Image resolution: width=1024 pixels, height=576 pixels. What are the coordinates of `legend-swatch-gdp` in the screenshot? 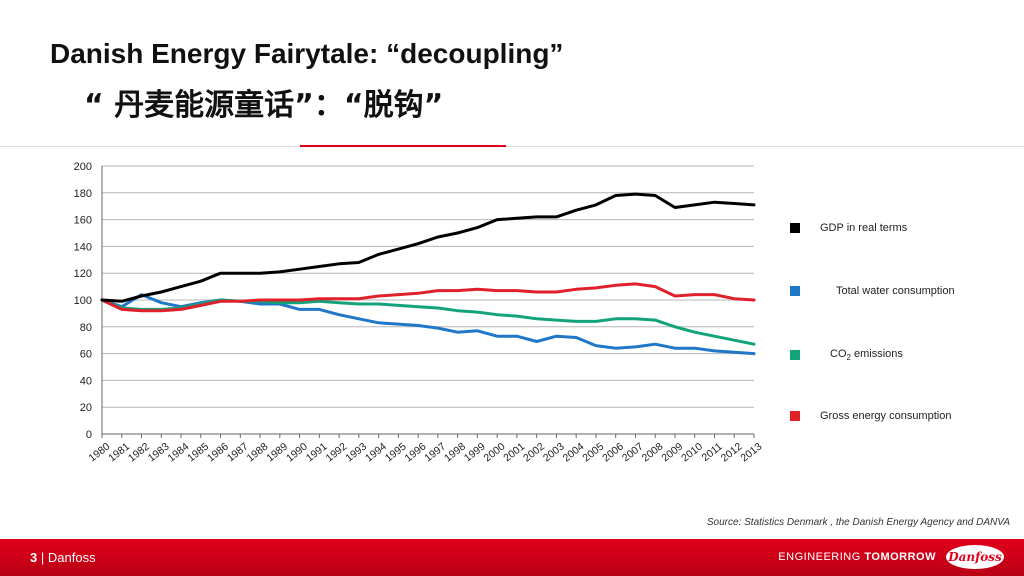 It's located at (795, 228).